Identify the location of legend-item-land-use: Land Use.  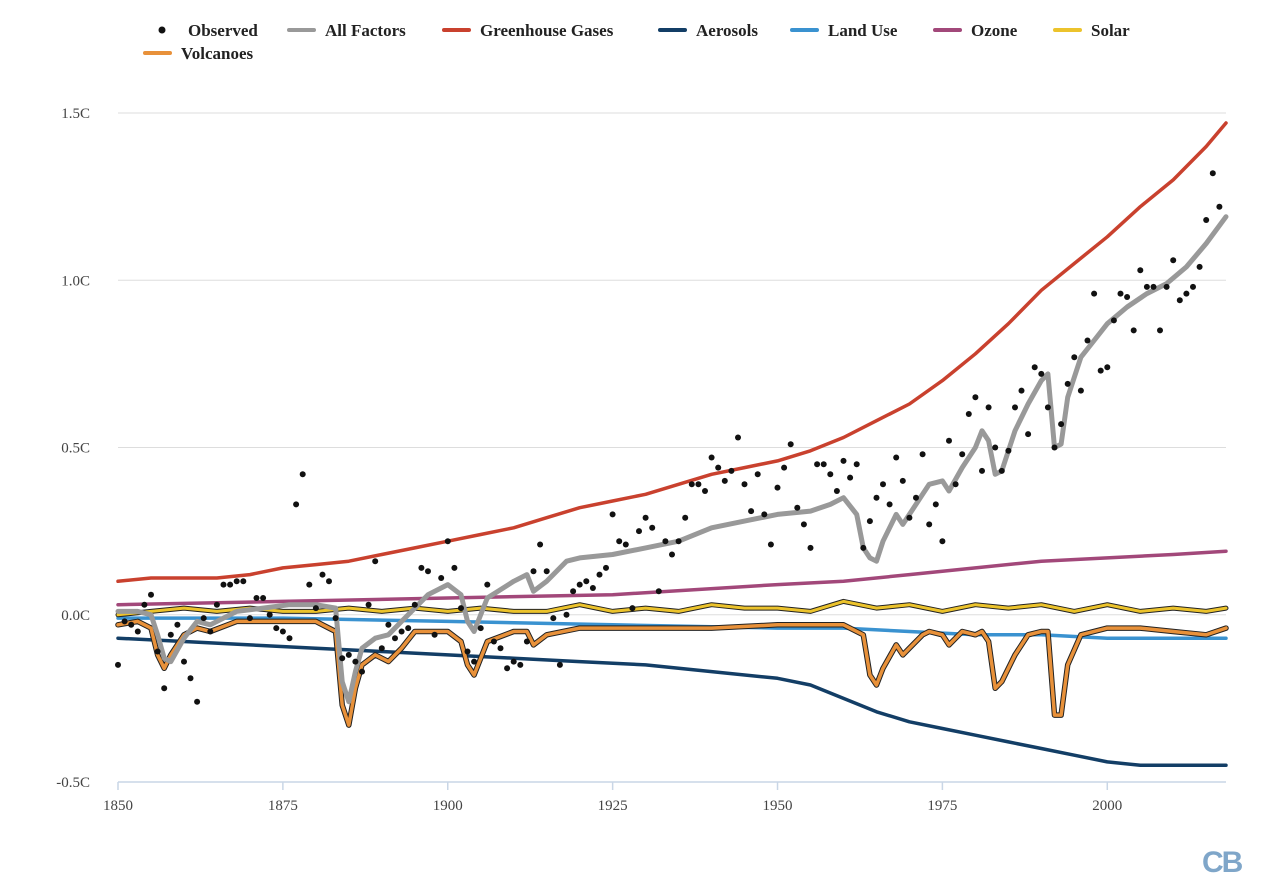
(844, 30).